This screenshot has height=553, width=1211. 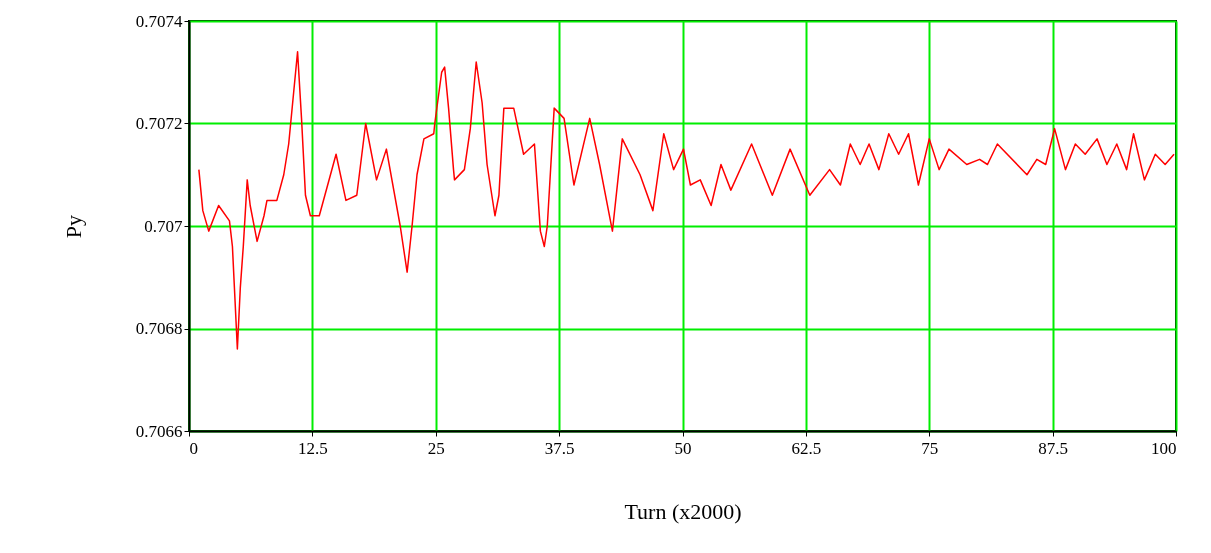 What do you see at coordinates (1053, 448) in the screenshot?
I see `x-tick-label: 87.5` at bounding box center [1053, 448].